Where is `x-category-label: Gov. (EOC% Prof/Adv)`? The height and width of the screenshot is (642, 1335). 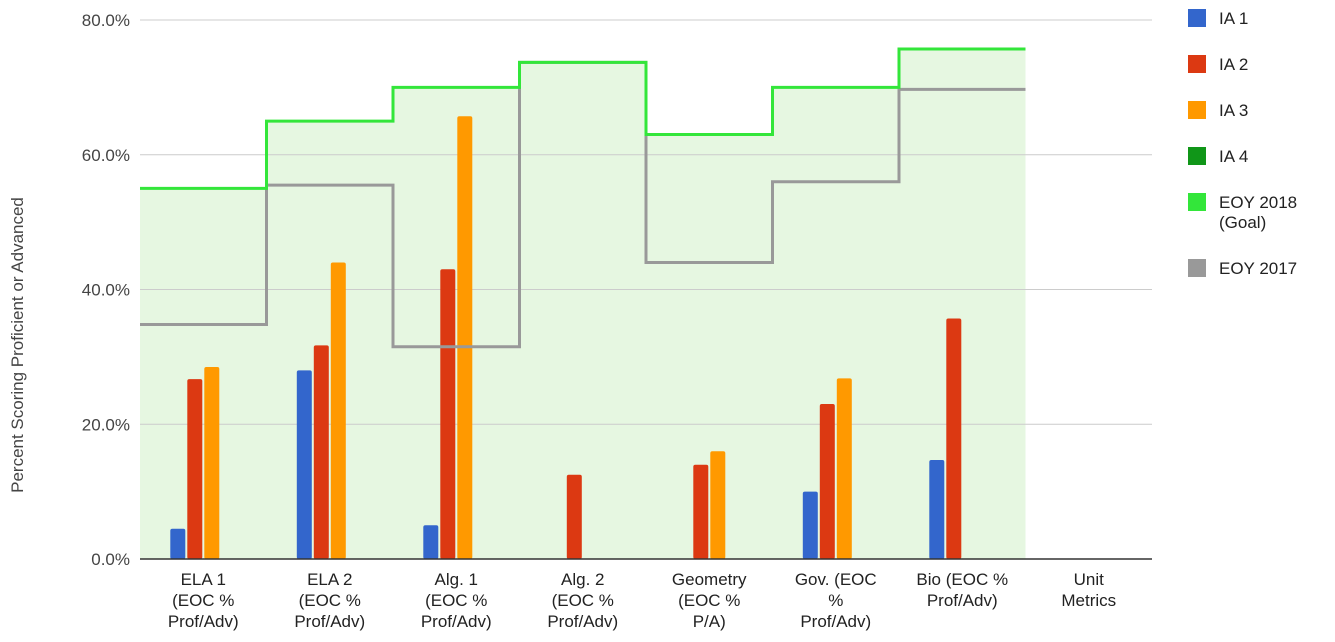
x-category-label: Gov. (EOC% Prof/Adv) is located at coordinates (836, 600).